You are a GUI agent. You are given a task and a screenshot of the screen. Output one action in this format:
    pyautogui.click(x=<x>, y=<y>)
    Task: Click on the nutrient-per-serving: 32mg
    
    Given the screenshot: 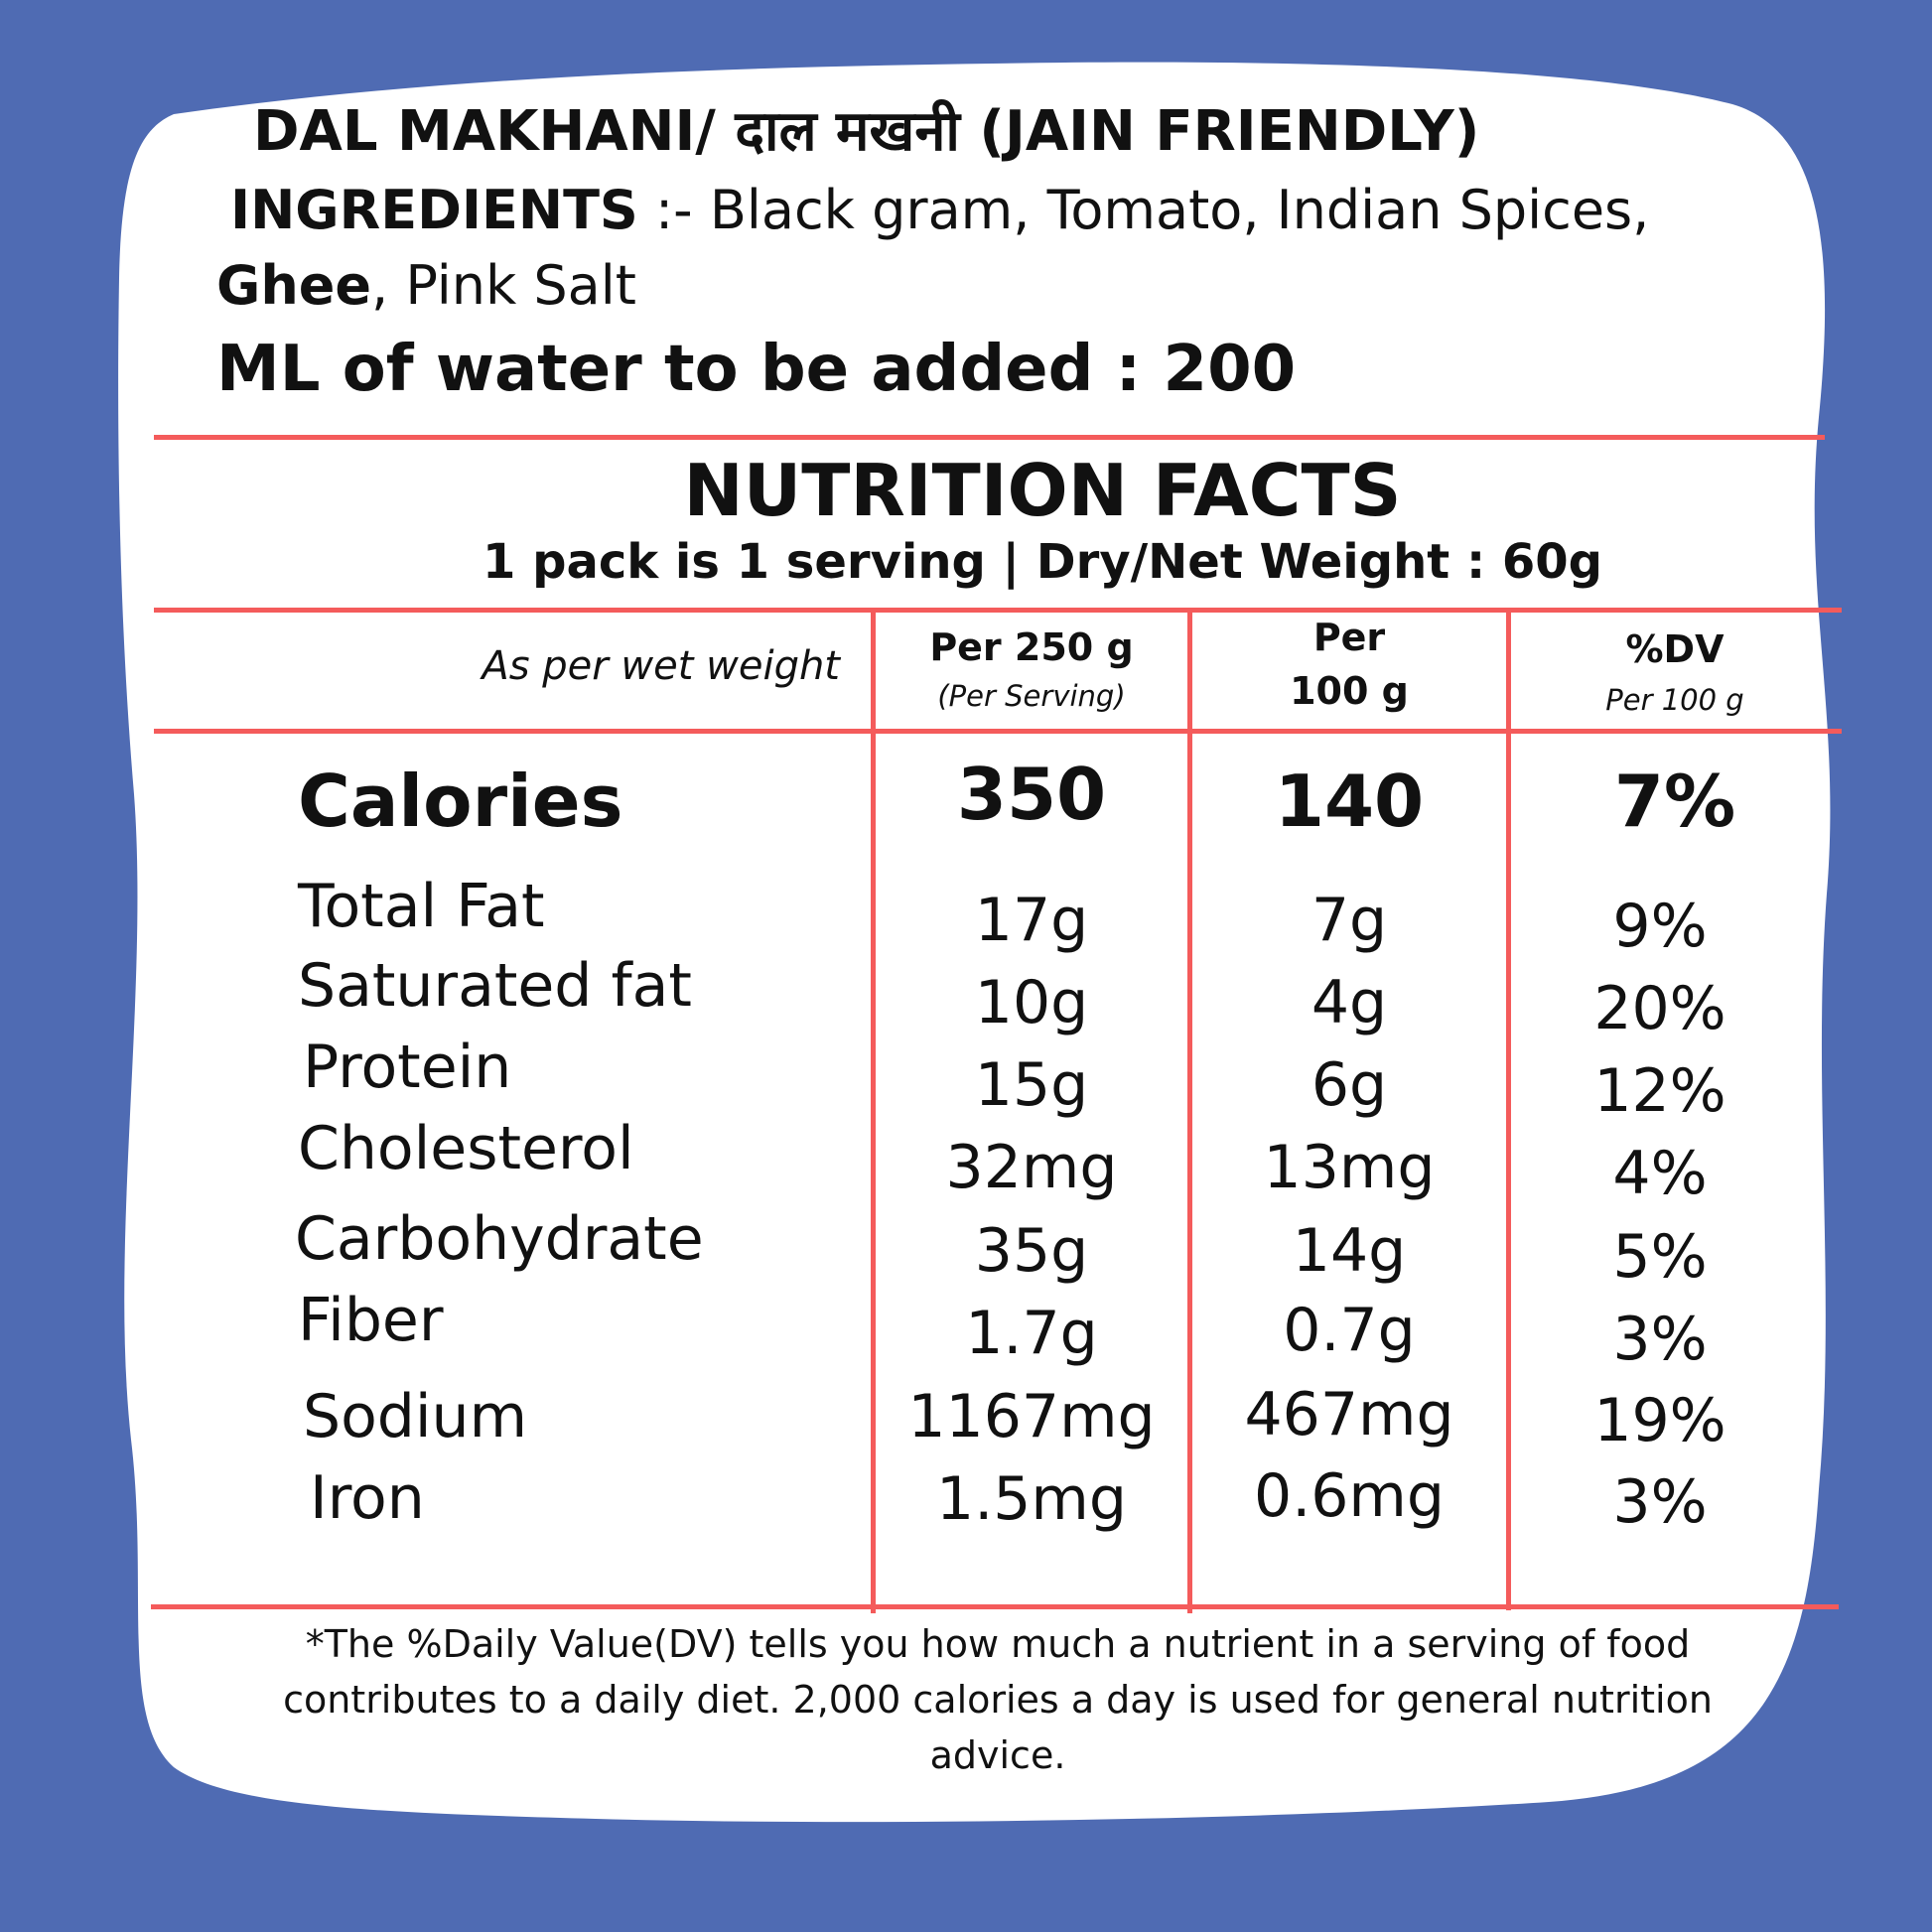 What is the action you would take?
    pyautogui.click(x=1032, y=1167)
    